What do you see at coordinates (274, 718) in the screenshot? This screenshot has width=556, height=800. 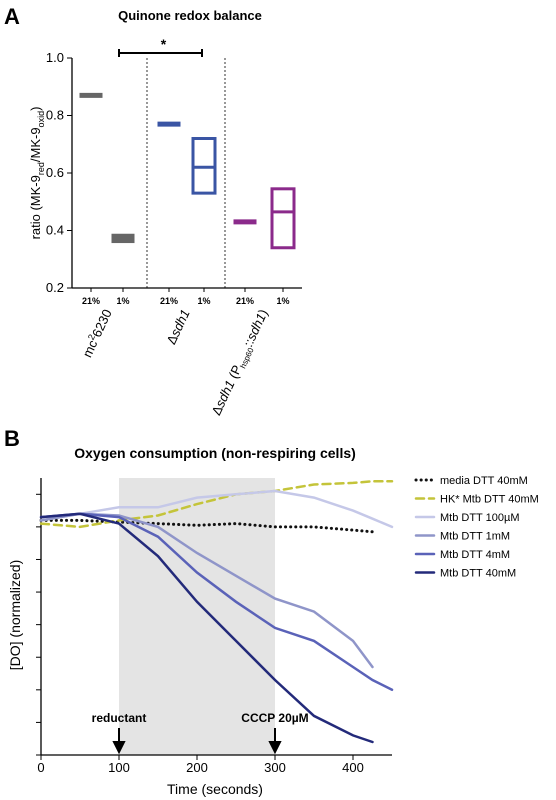 I see `annotation-label: CCCP 20µM` at bounding box center [274, 718].